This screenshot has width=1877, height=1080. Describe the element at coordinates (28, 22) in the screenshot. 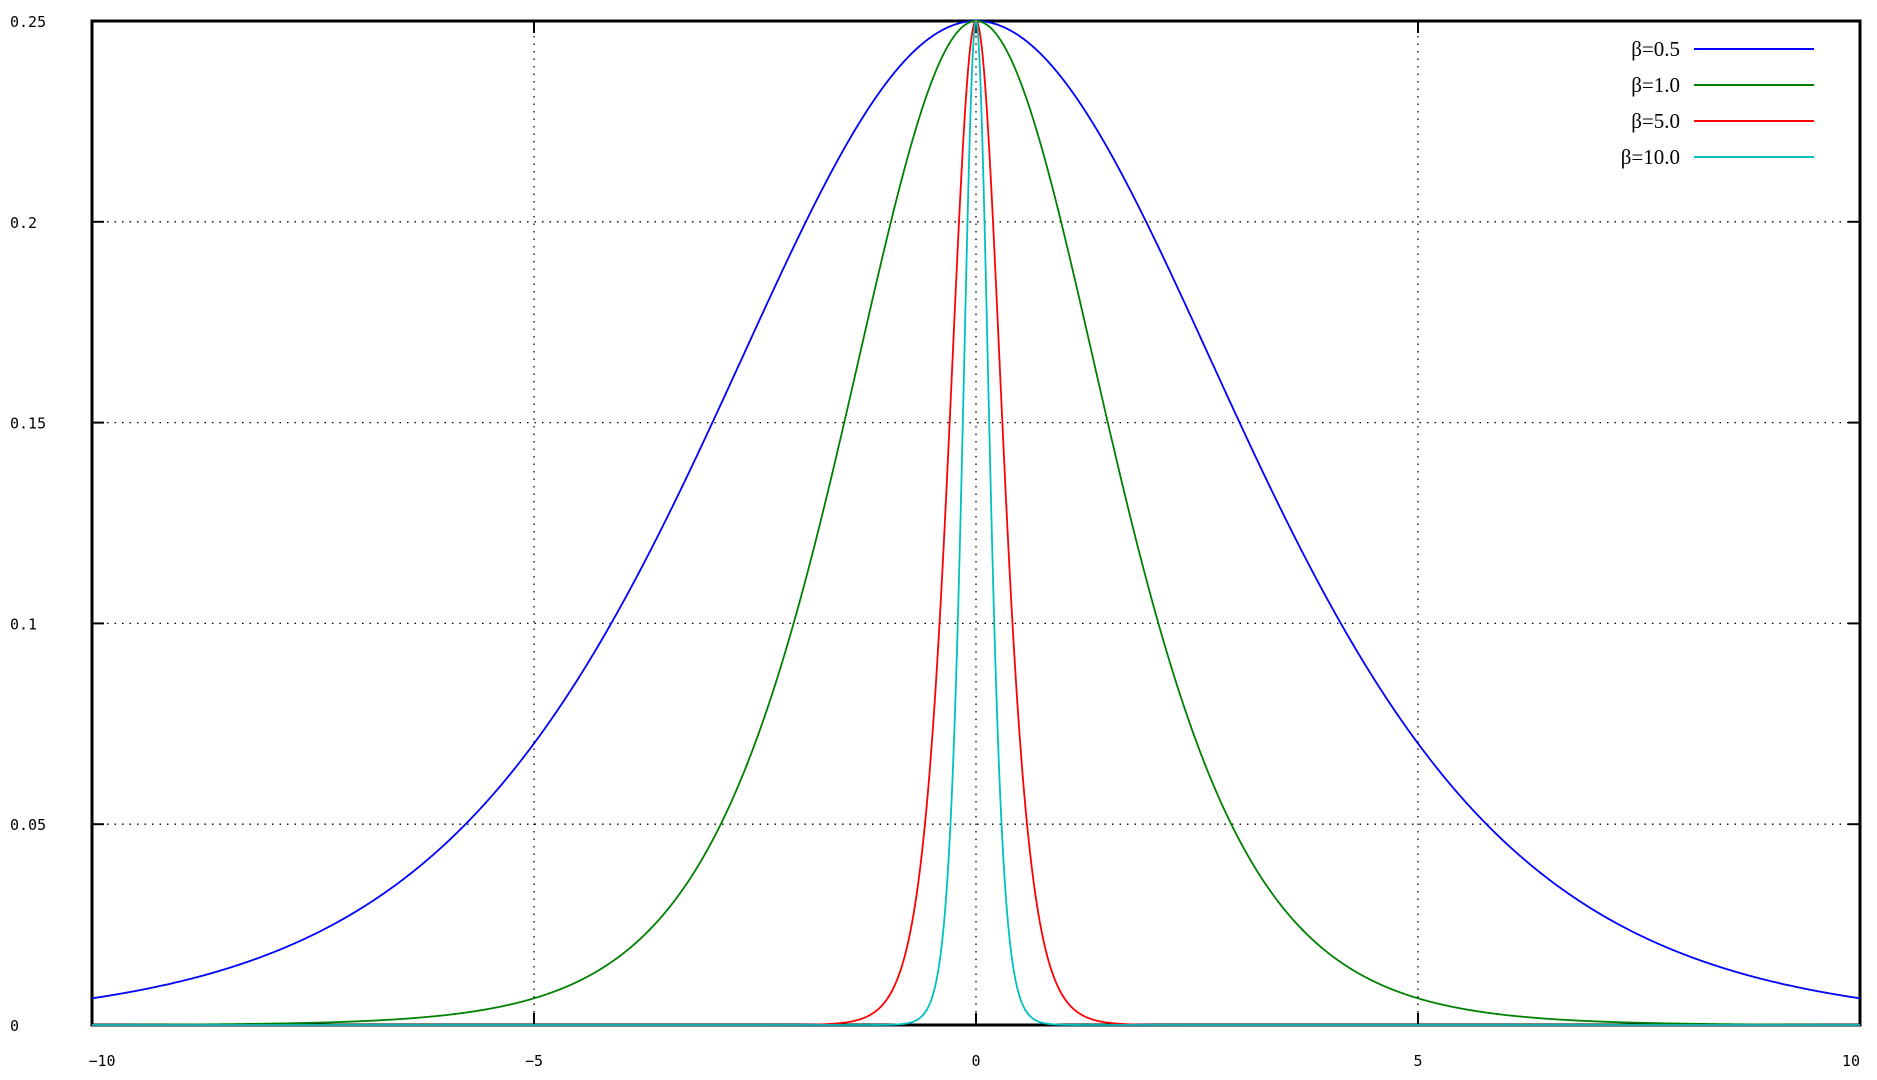

I see `y-tick-label: 0.25` at that location.